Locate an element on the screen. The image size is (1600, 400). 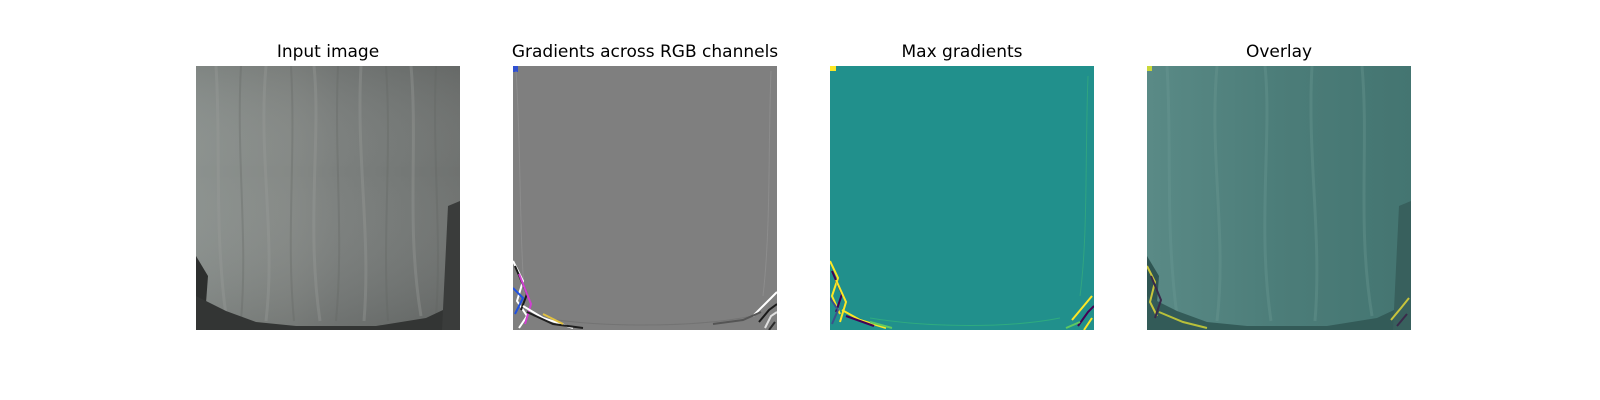
panel-title-gradients-rgb: Gradients across RGB channels is located at coordinates (645, 52).